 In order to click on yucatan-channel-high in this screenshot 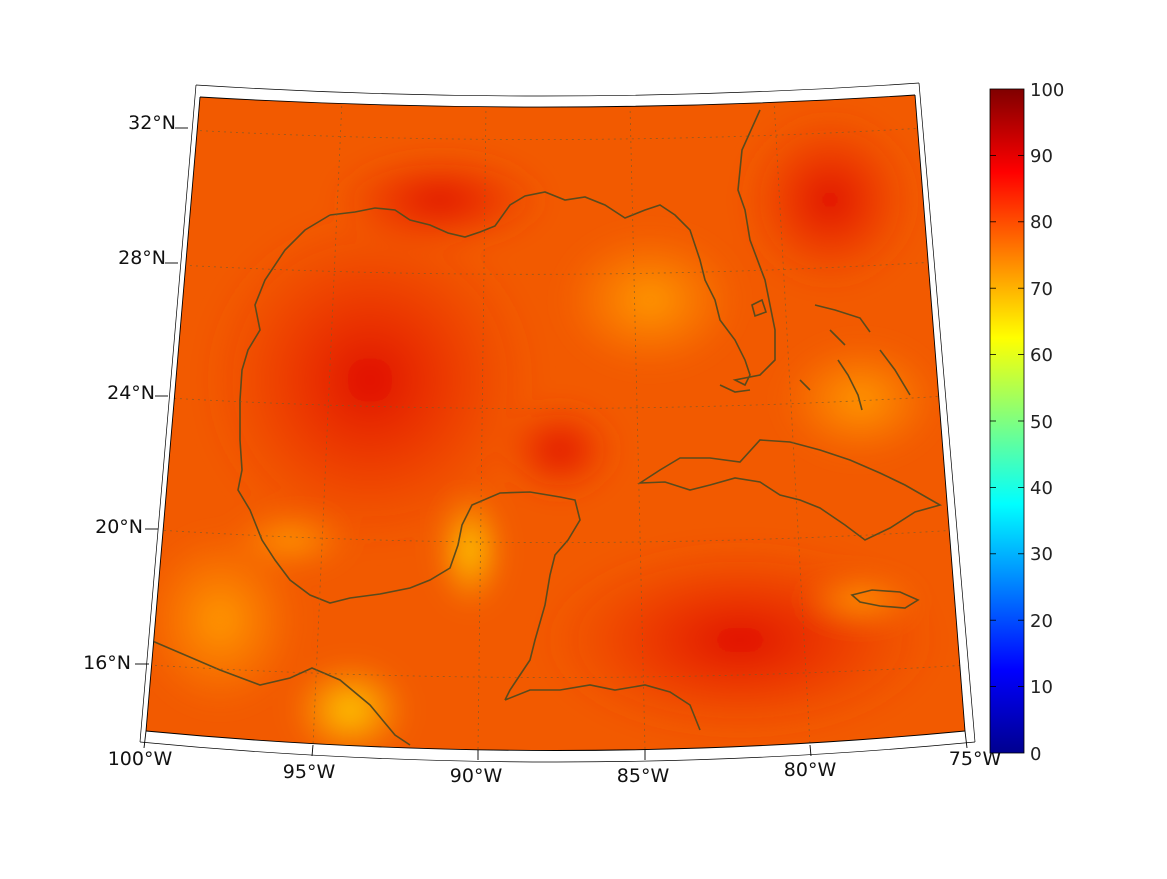, I will do `click(560, 450)`.